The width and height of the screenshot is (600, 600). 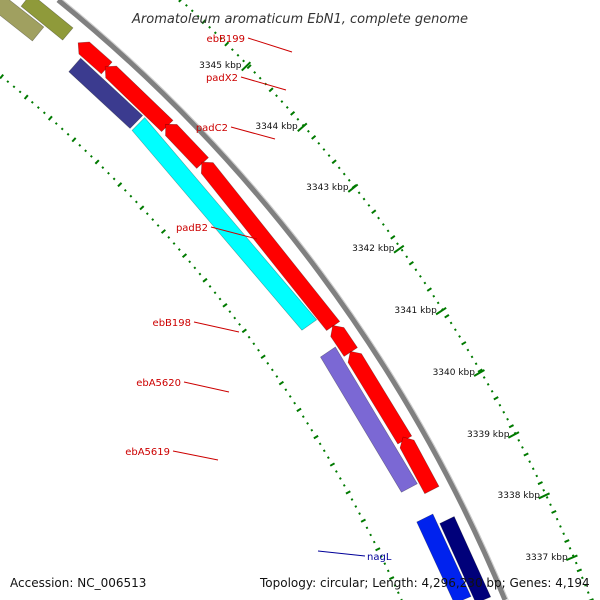 I want to click on scale-tick-label: 3337 kbp, so click(x=546, y=558).